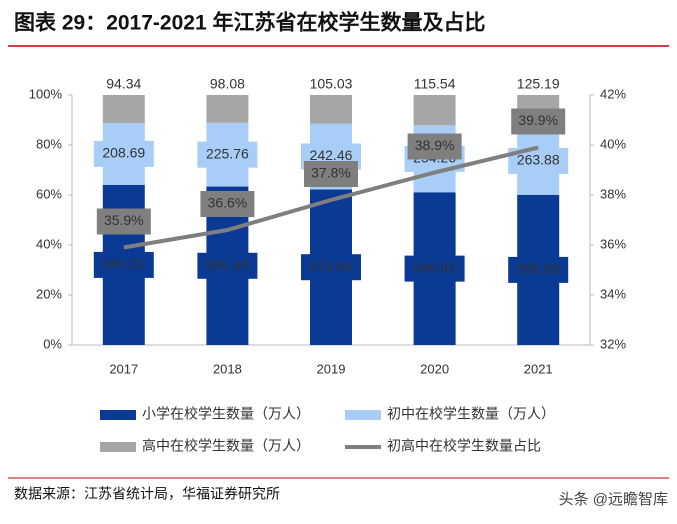 The width and height of the screenshot is (677, 524). What do you see at coordinates (538, 368) in the screenshot?
I see `x-tick-label: 2021` at bounding box center [538, 368].